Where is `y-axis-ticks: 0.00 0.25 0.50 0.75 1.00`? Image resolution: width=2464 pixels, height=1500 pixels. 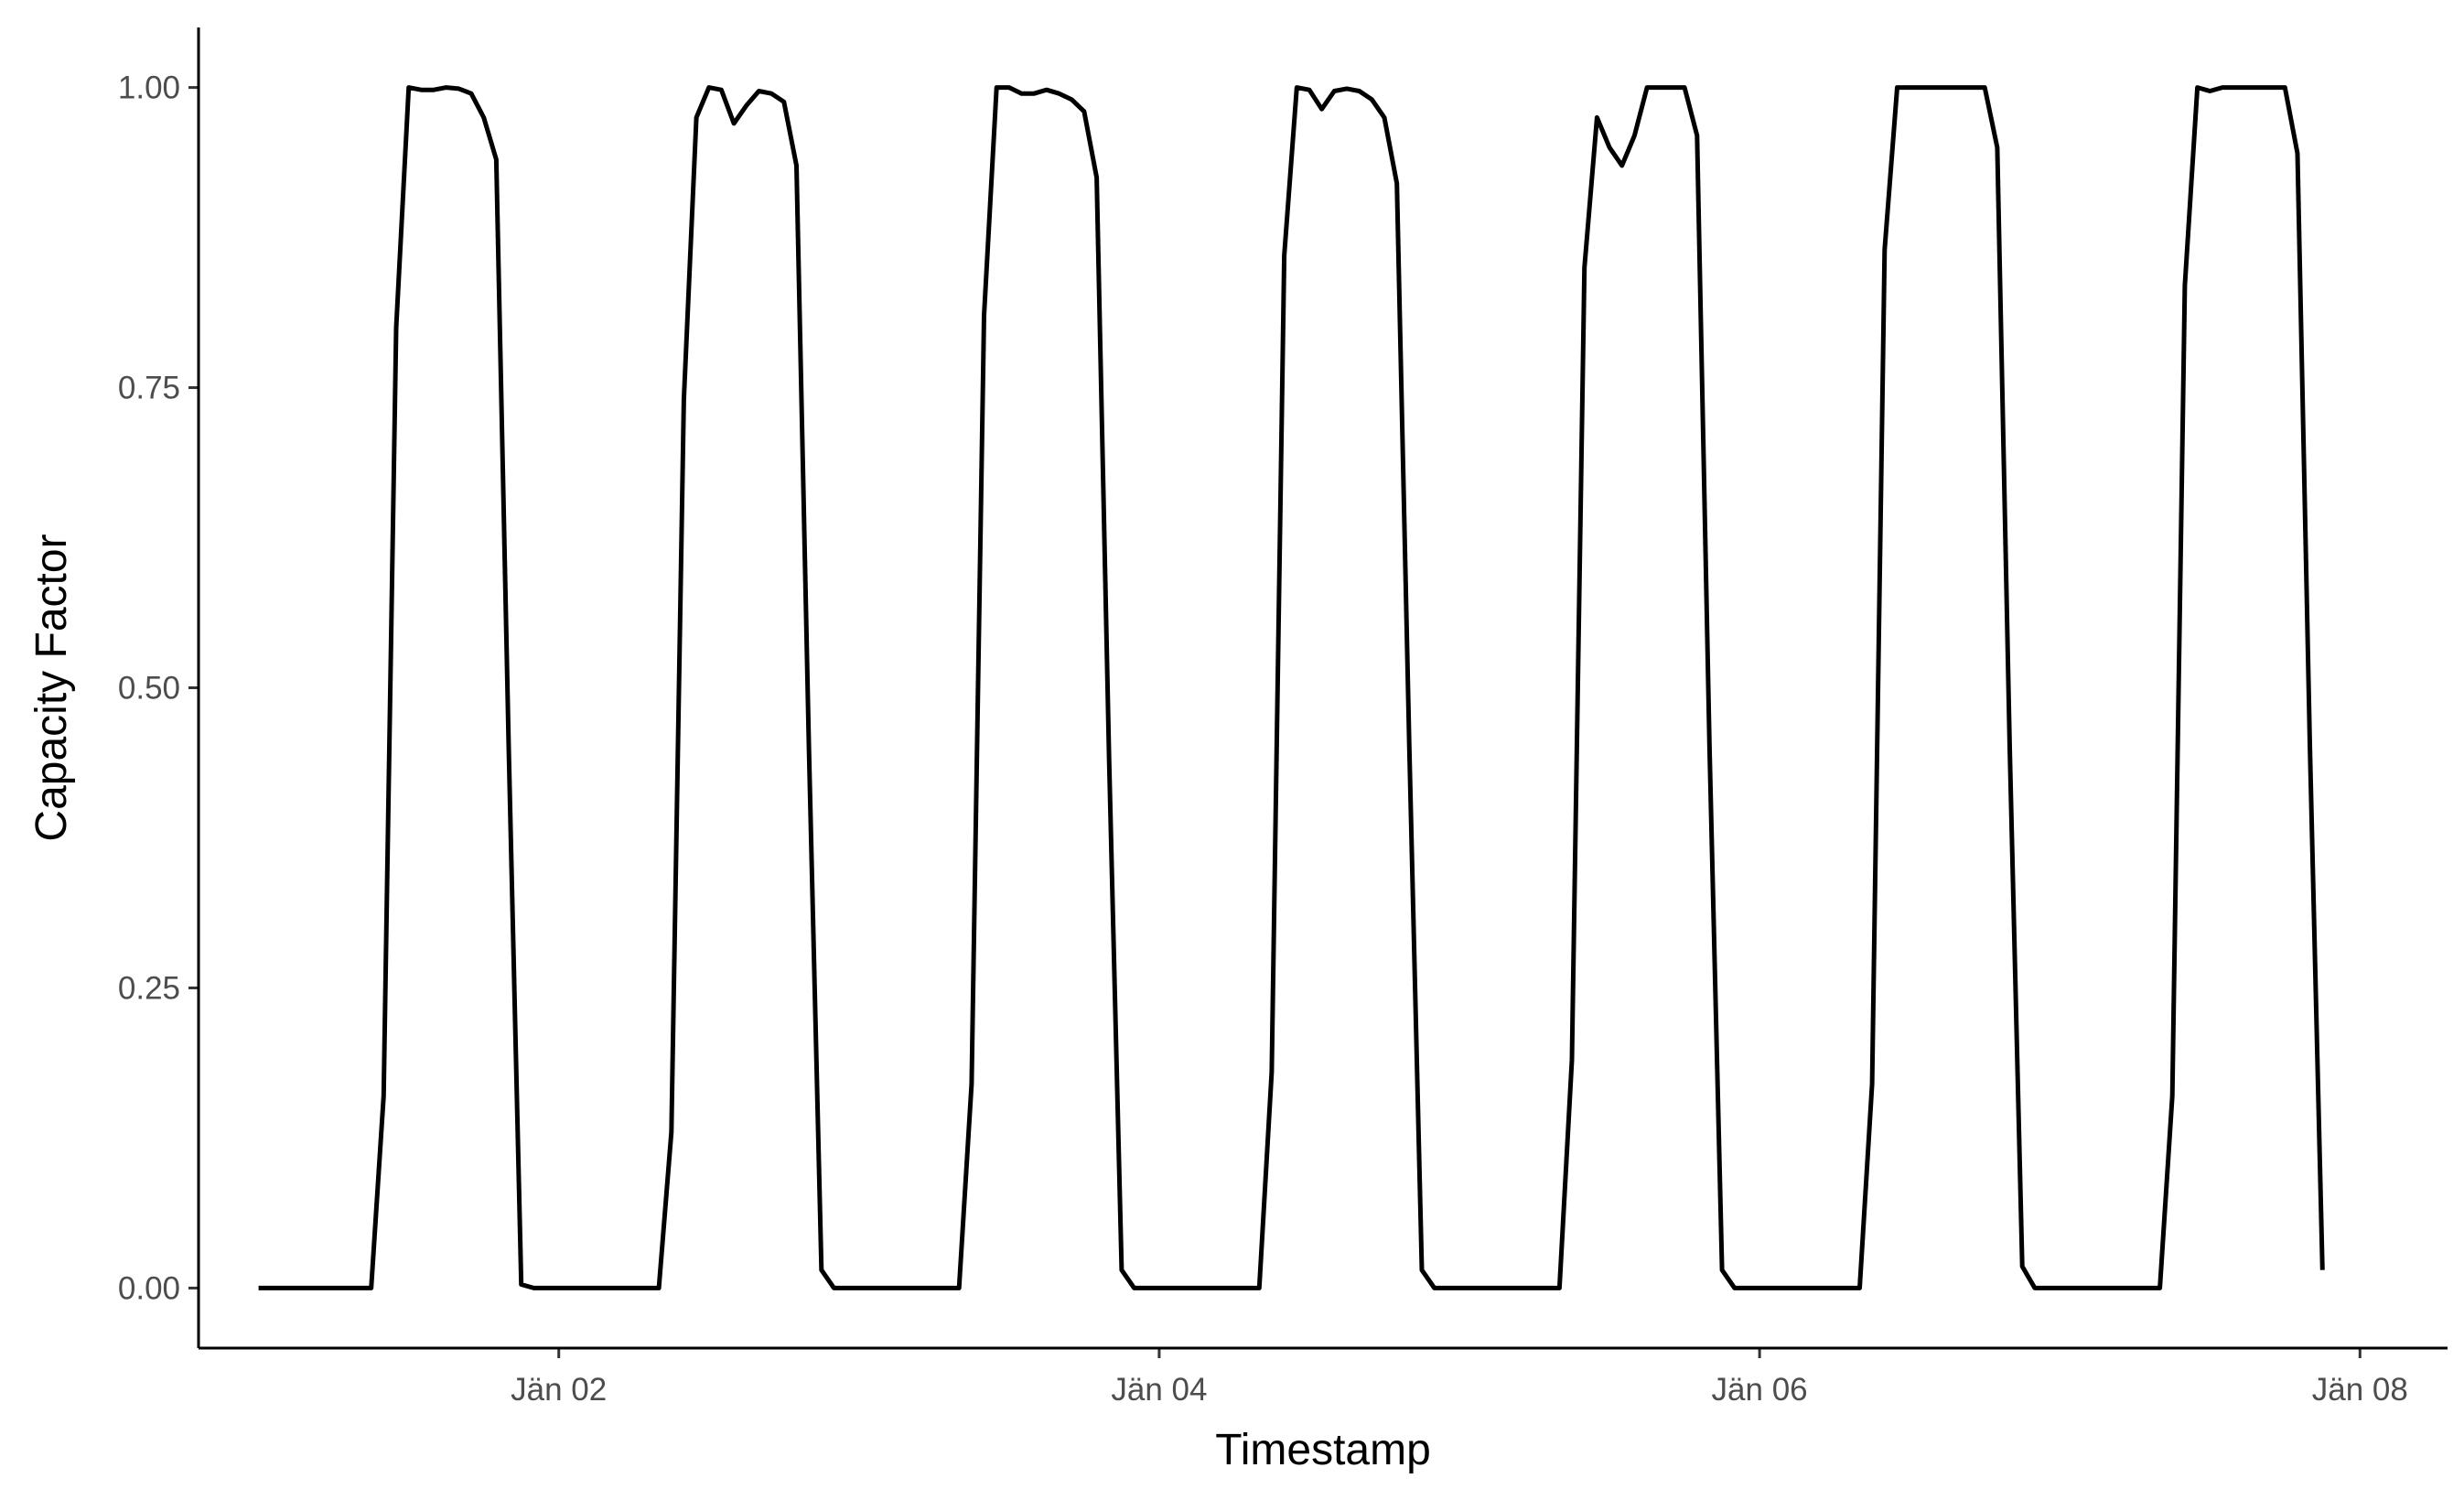 y-axis-ticks: 0.00 0.25 0.50 0.75 1.00 is located at coordinates (159, 688).